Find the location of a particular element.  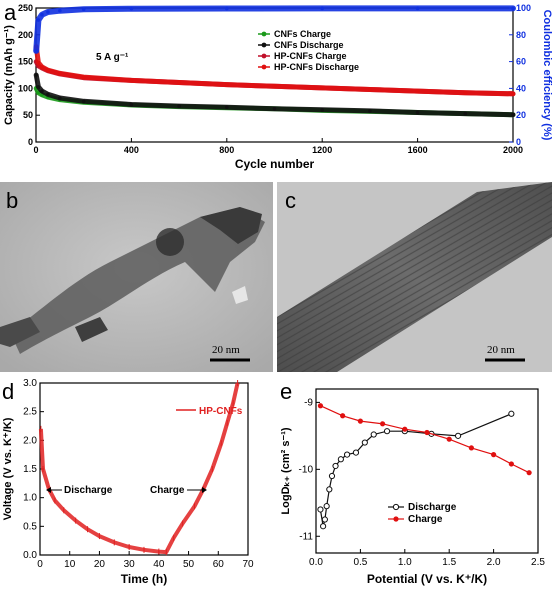

x-tick-label-d: 0 is located at coordinates (40, 564).